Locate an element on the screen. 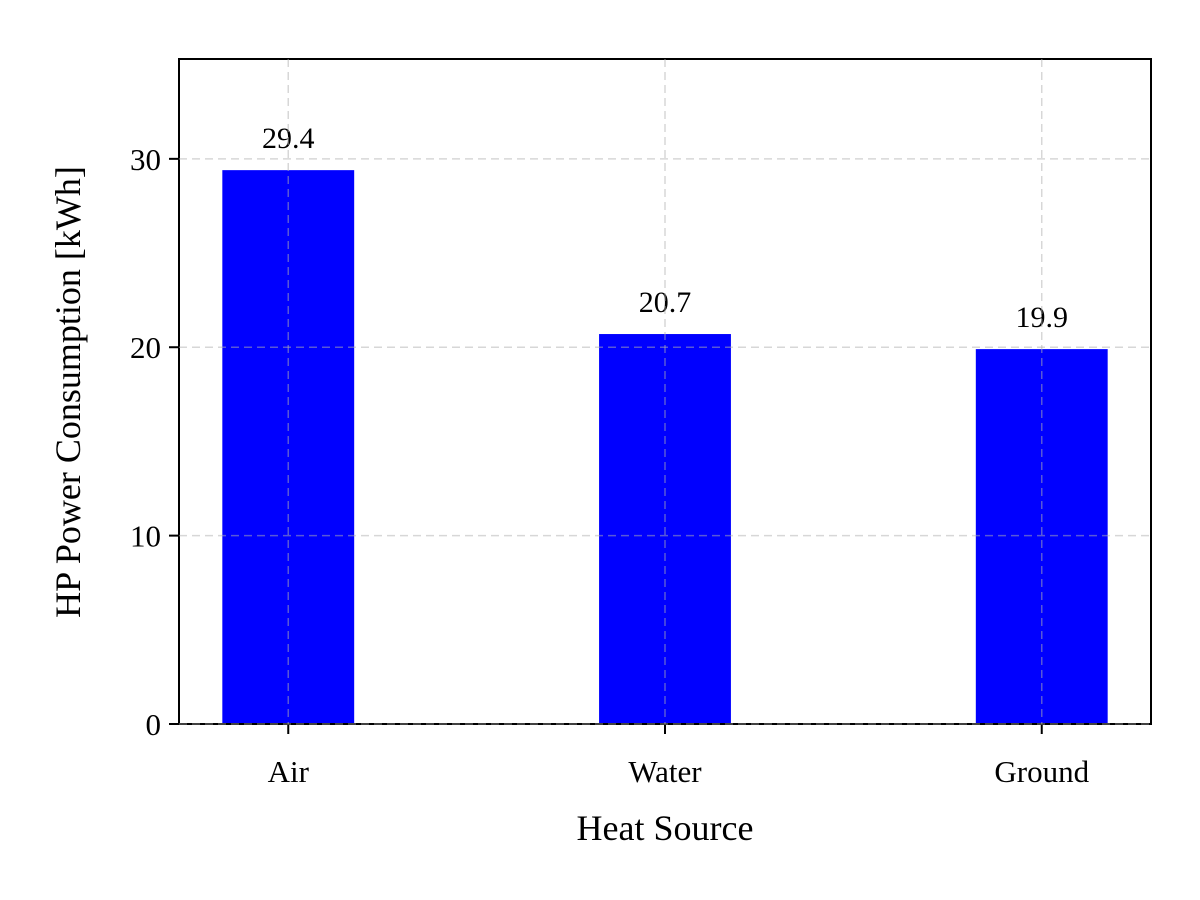  y-axis-ticks: 0 10 20 30 is located at coordinates (154, 442).